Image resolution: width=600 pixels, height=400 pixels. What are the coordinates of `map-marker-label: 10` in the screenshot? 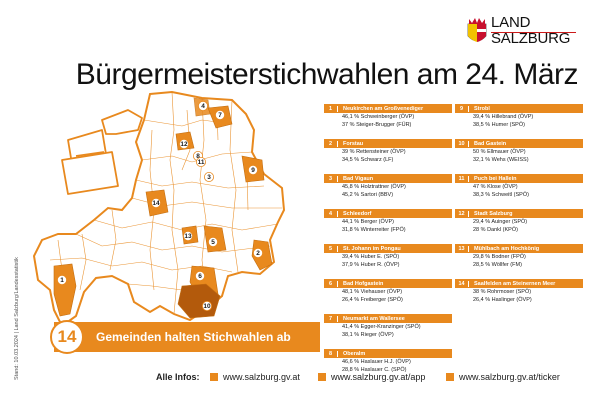 It's located at (207, 306).